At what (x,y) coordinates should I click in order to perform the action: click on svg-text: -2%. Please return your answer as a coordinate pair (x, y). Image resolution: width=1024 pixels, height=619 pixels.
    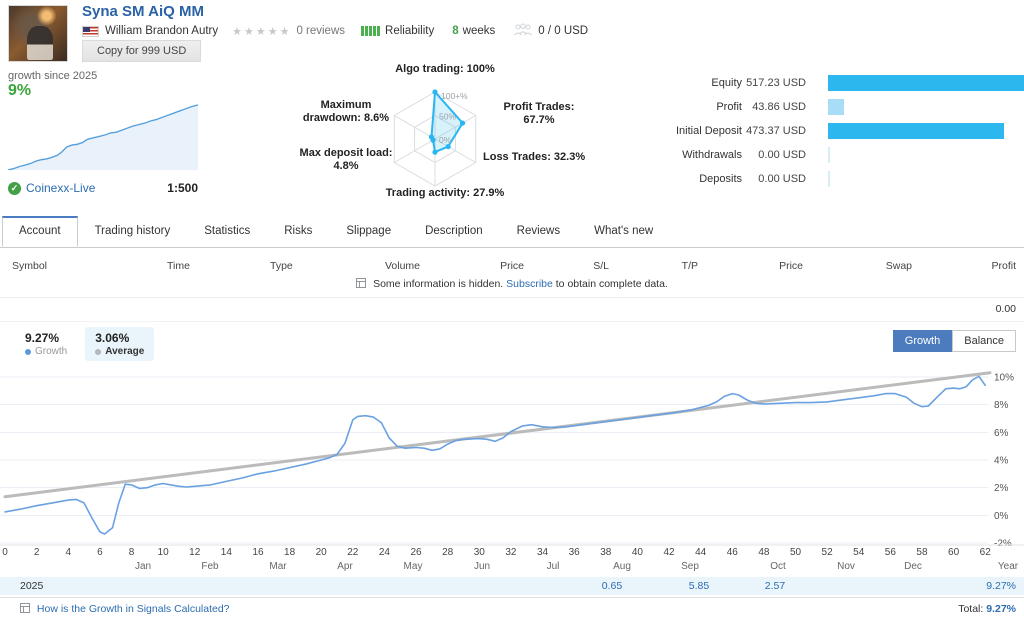
    Looking at the image, I should click on (1003, 543).